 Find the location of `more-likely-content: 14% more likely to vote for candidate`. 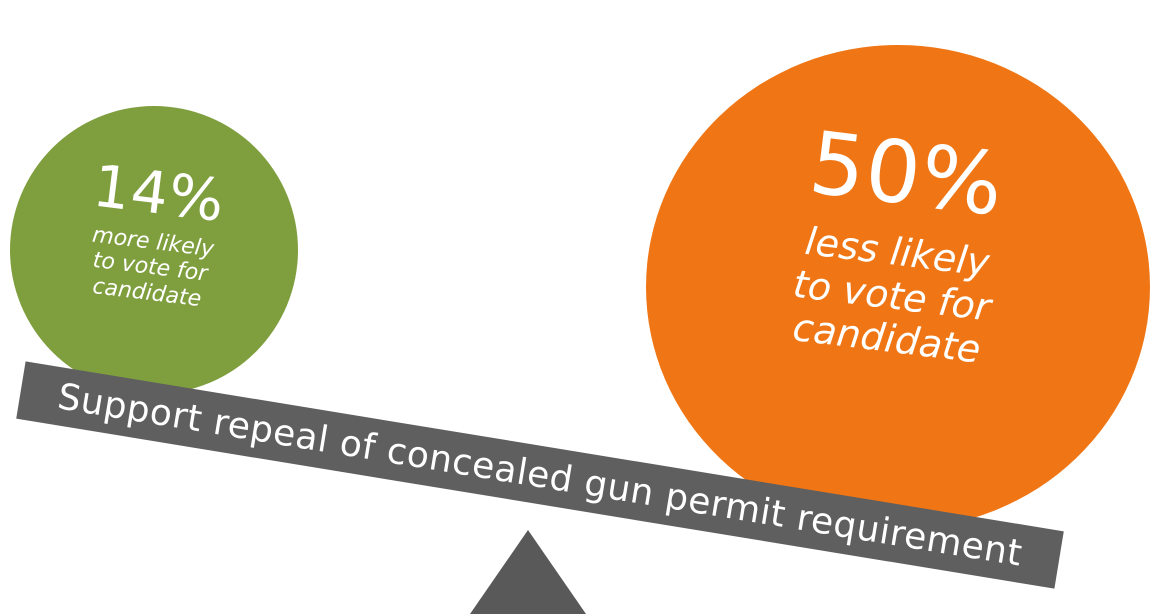

more-likely-content: 14% more likely to vote for candidate is located at coordinates (153, 235).